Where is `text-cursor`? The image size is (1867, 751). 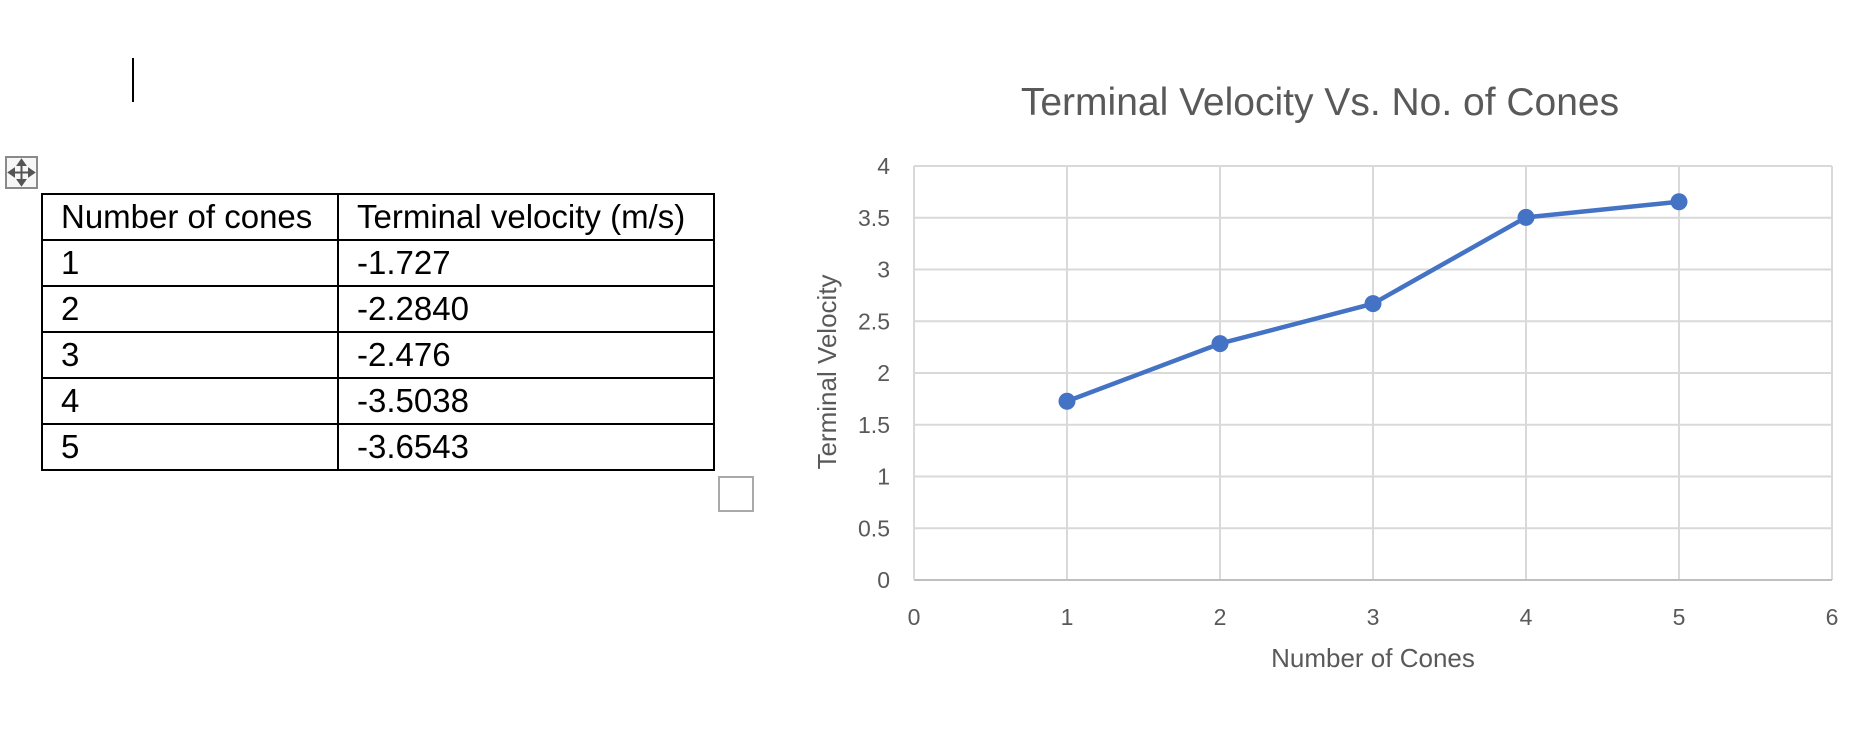
text-cursor is located at coordinates (133, 80).